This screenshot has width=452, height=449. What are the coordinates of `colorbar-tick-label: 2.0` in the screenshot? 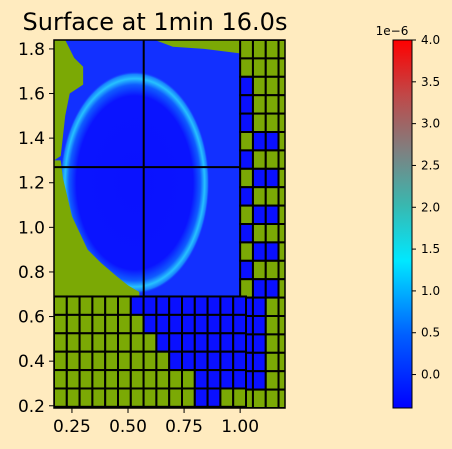 It's located at (430, 207).